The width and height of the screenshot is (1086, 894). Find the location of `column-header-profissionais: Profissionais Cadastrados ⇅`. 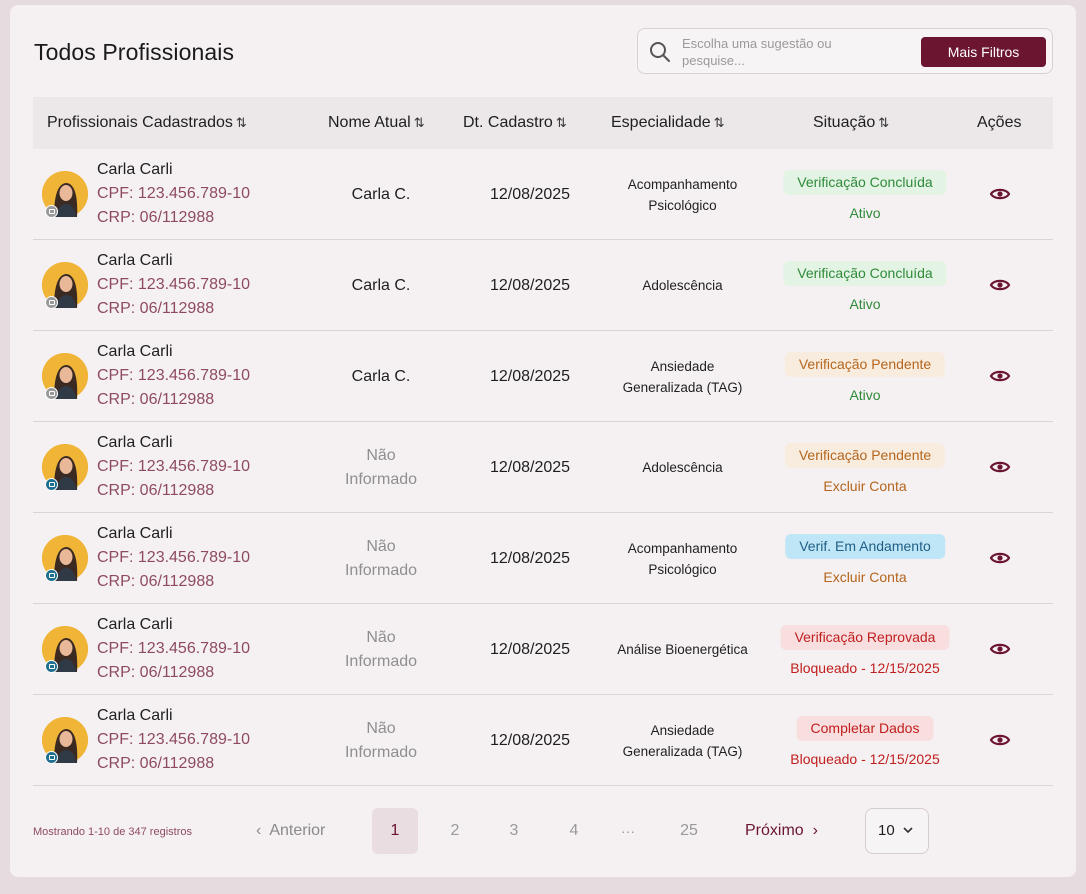

column-header-profissionais: Profissionais Cadastrados ⇅ is located at coordinates (147, 122).